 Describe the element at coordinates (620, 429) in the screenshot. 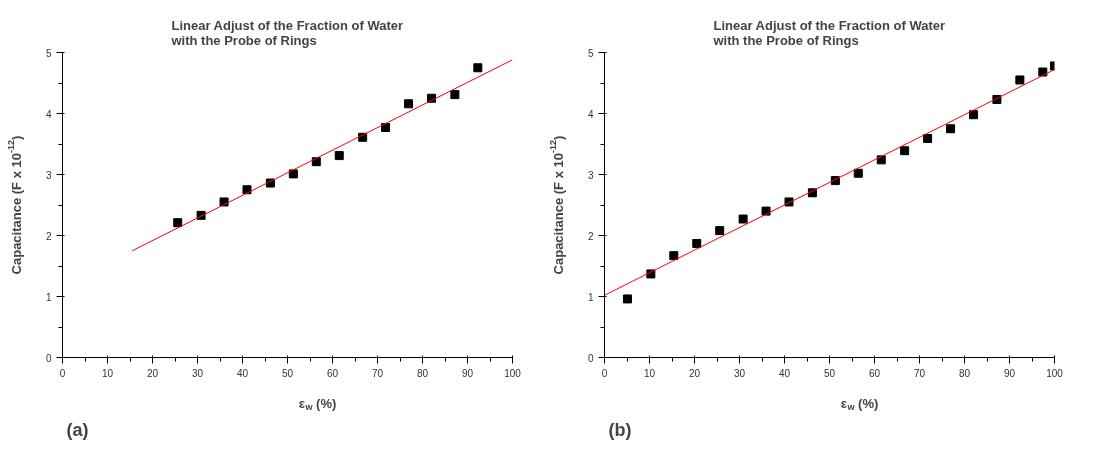

I see `text: (b)` at that location.